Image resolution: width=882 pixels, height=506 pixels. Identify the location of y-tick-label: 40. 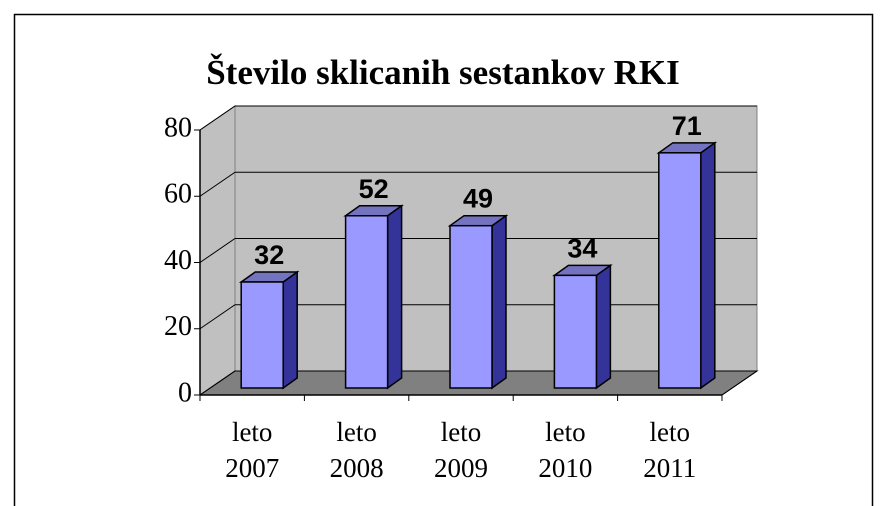
(178, 260).